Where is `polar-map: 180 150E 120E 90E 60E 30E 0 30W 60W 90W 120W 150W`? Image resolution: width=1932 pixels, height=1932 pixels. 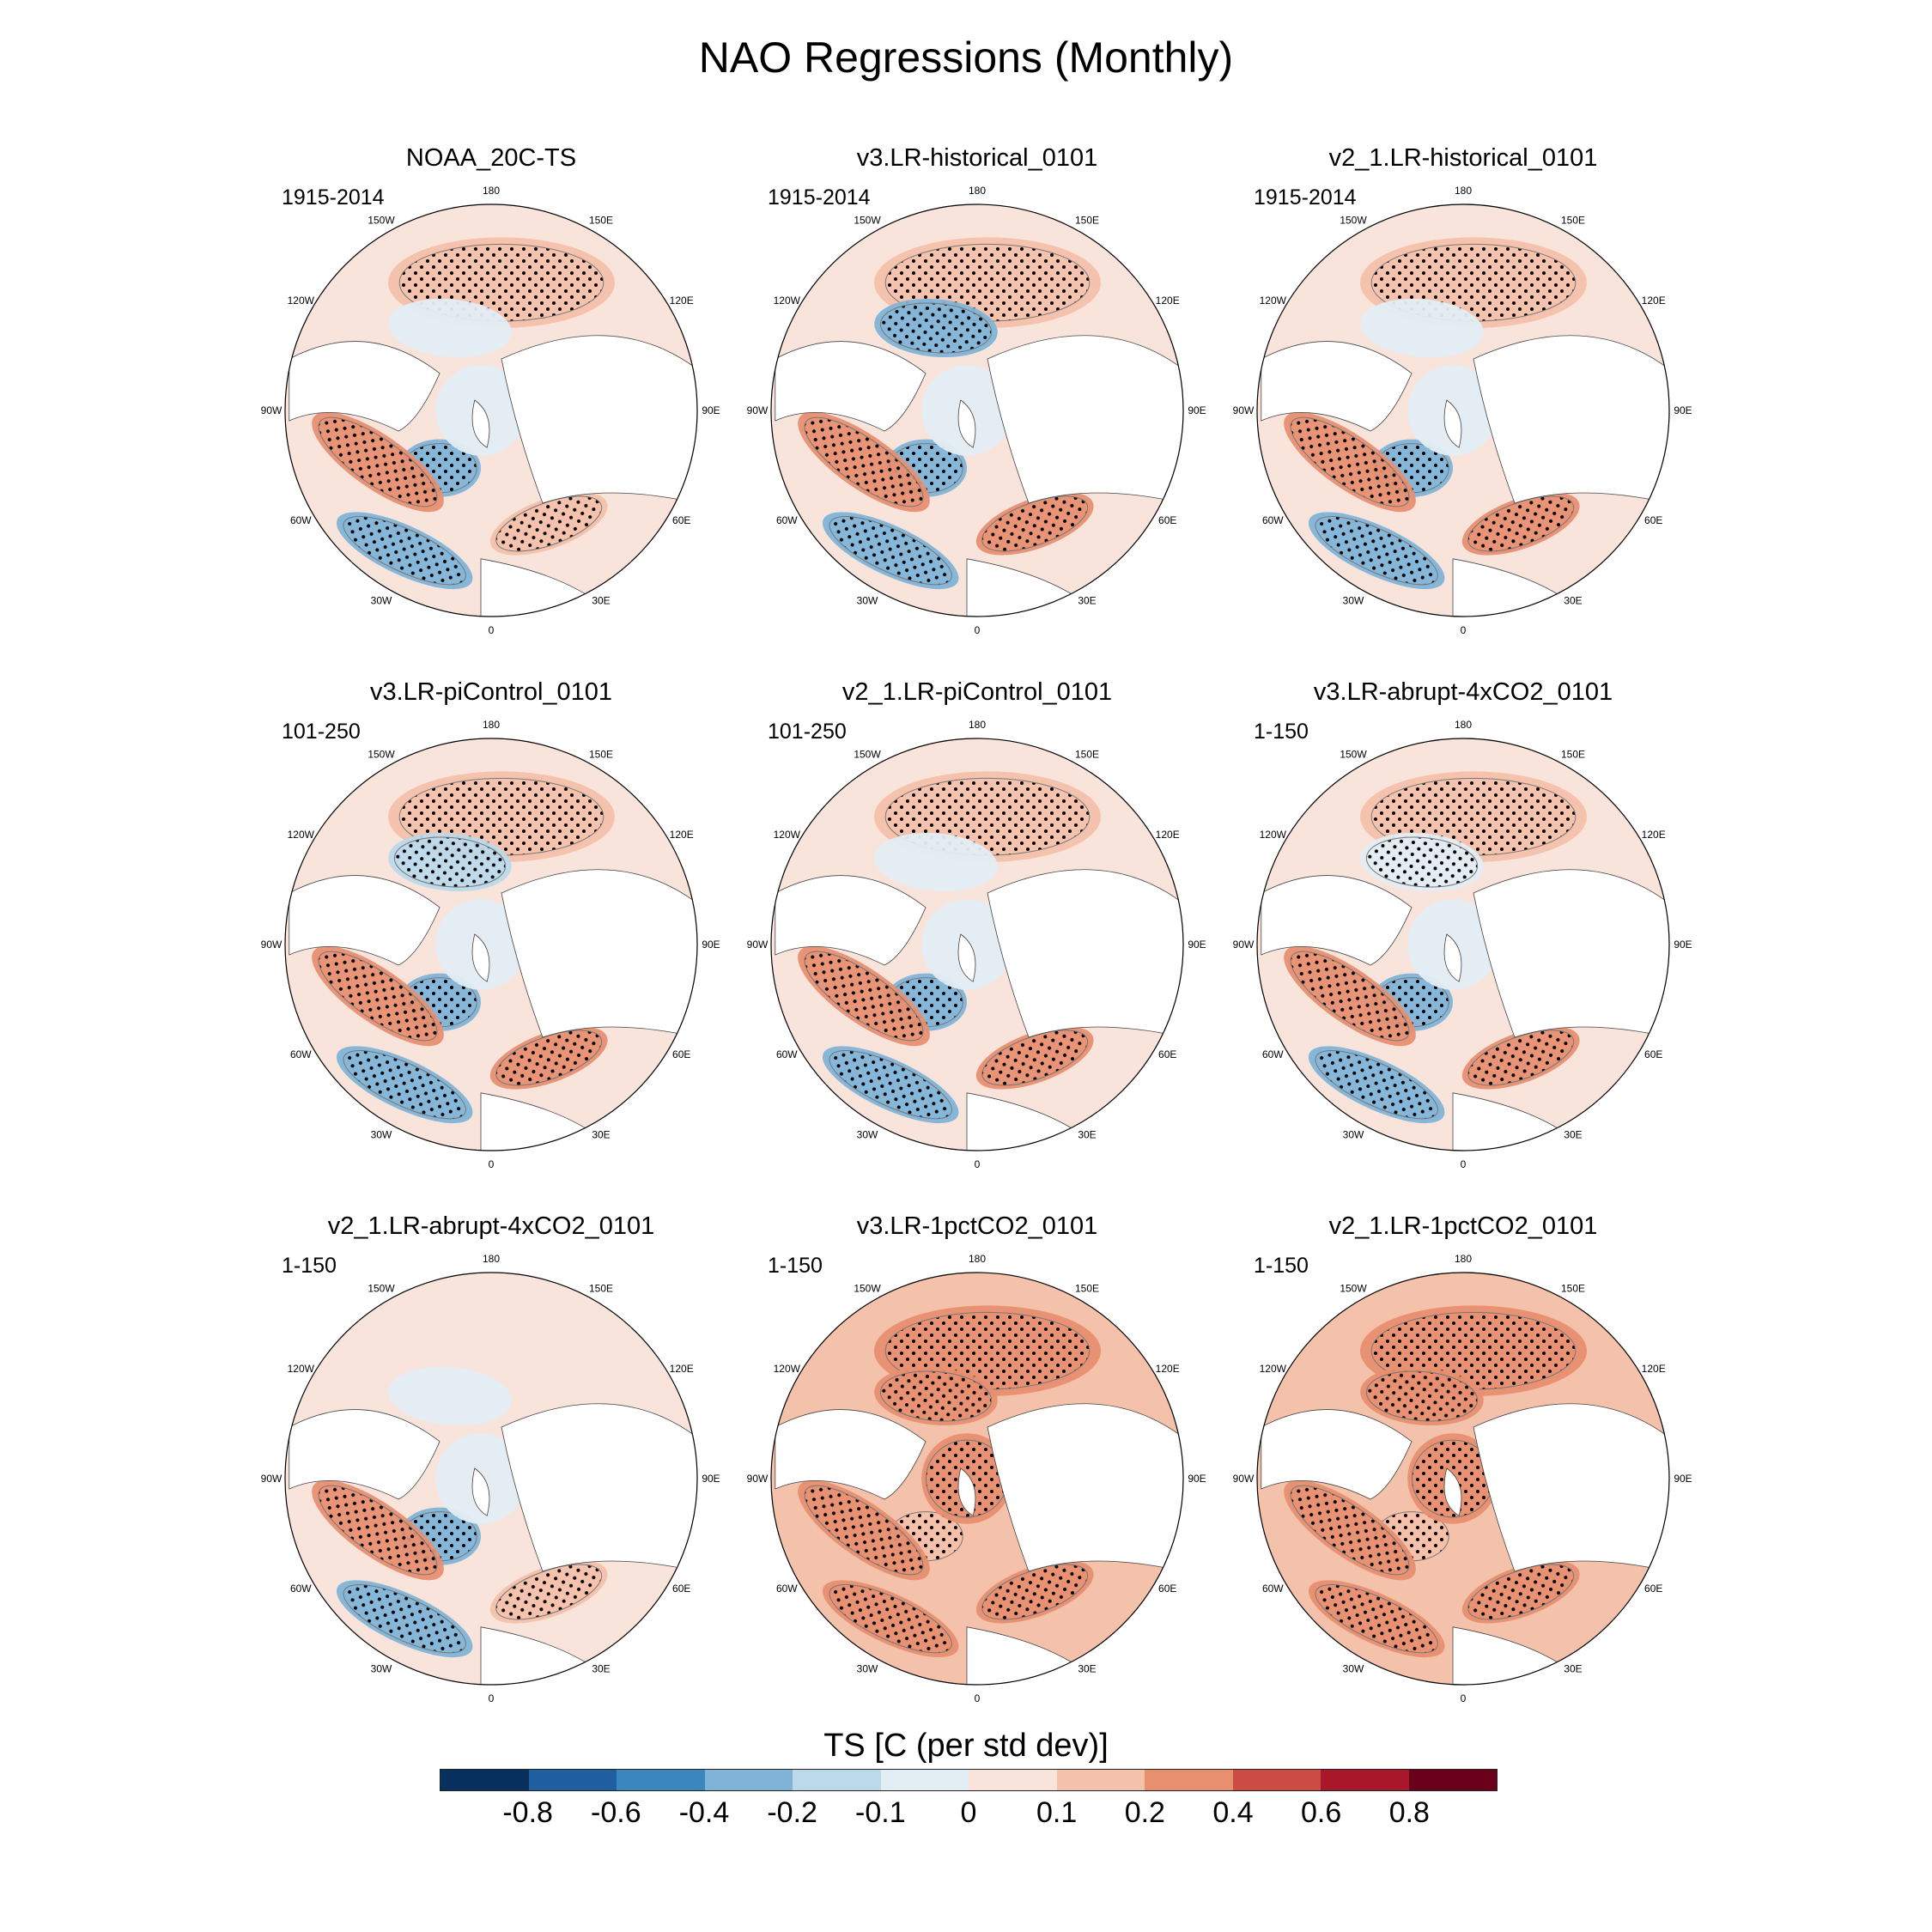
polar-map: 180 150E 120E 90E 60E 30E 0 30W 60W 90W 120W 150W is located at coordinates (490, 410).